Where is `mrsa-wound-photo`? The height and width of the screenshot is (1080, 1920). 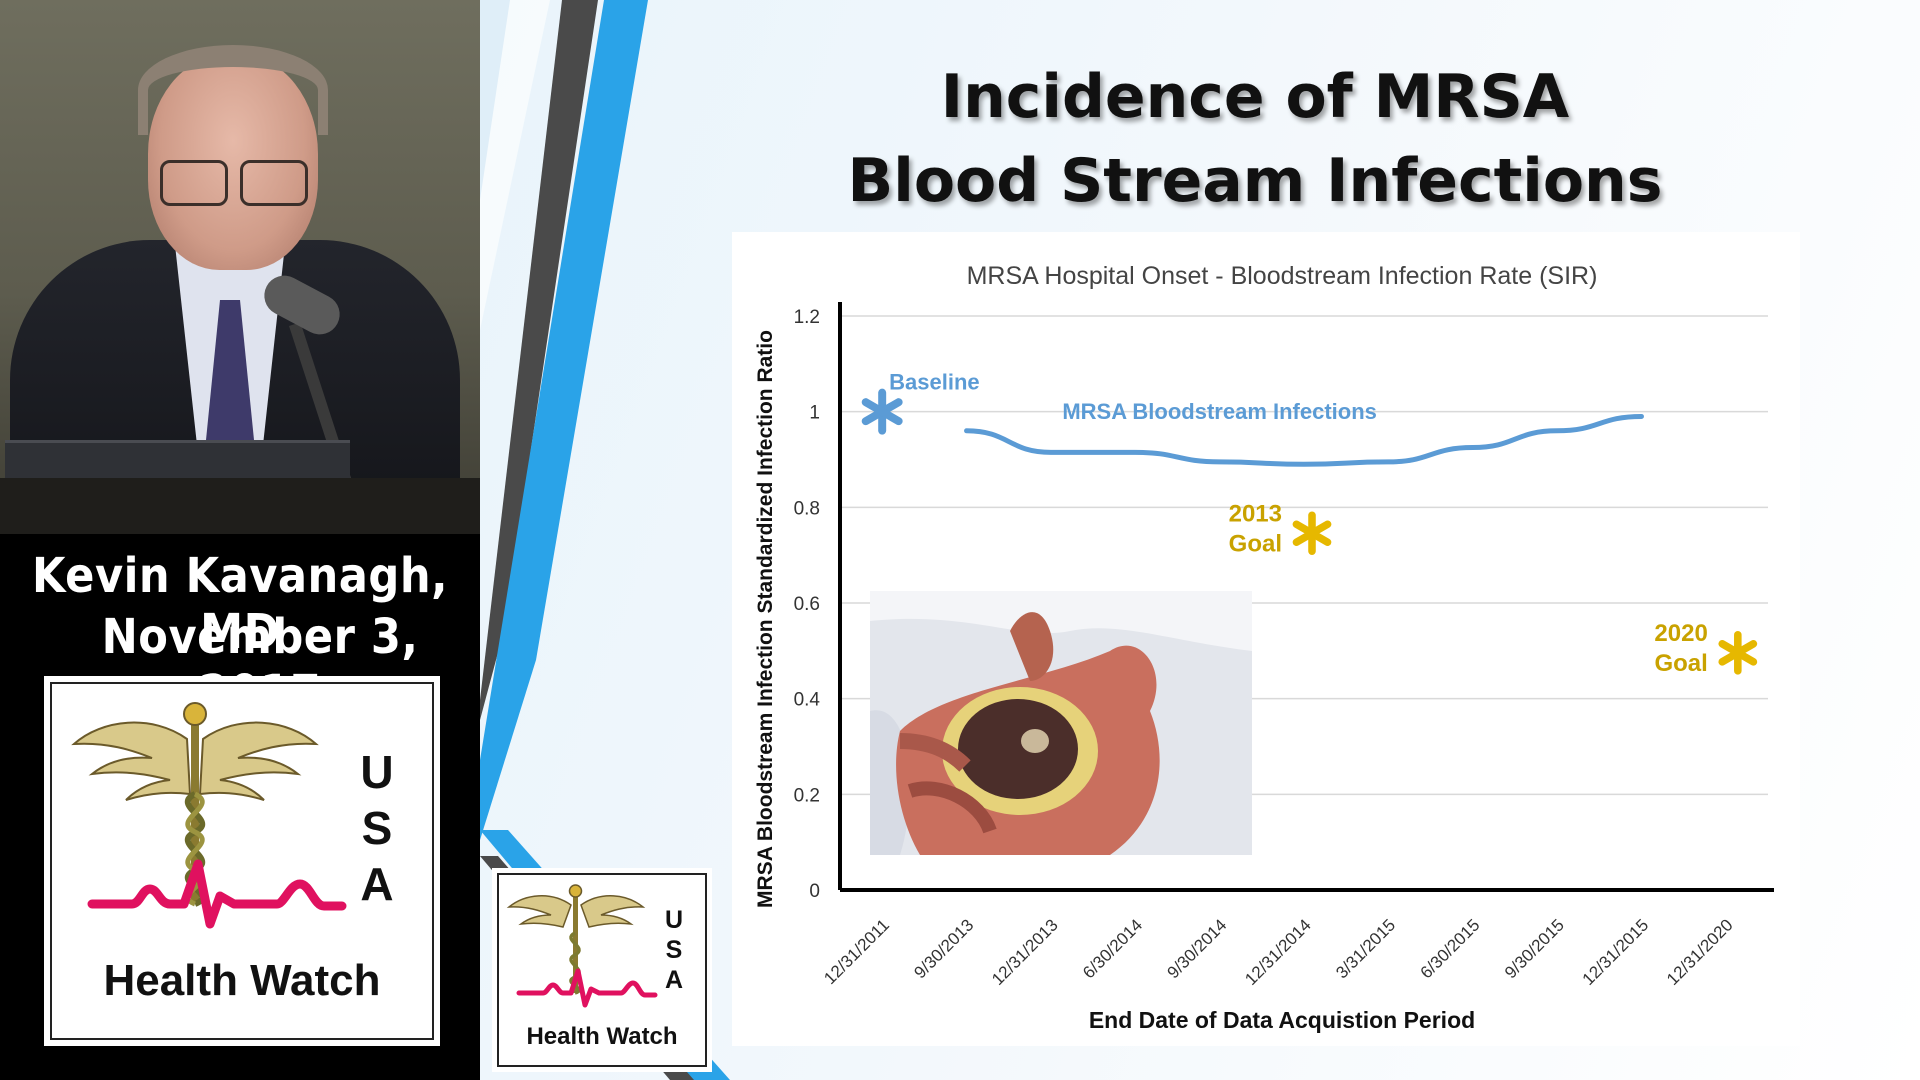
mrsa-wound-photo is located at coordinates (1061, 723).